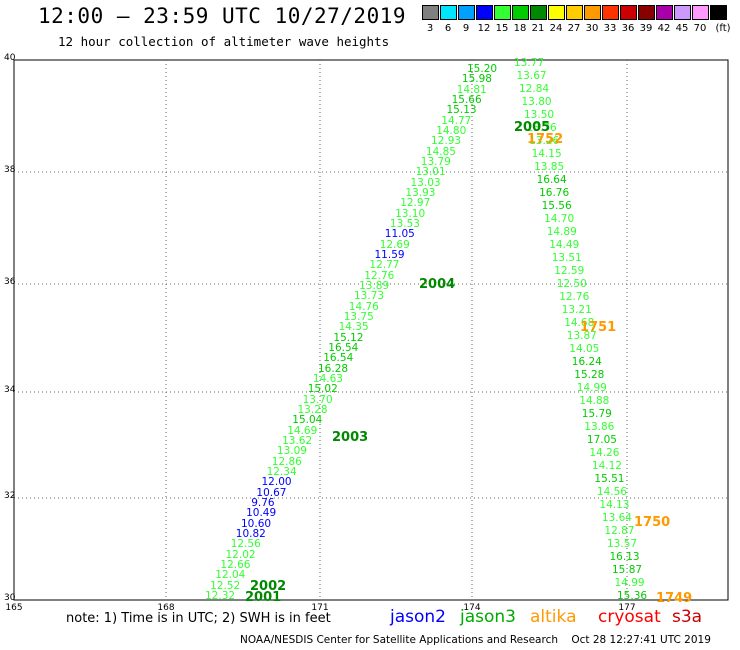 The height and width of the screenshot is (650, 740). I want to click on wave-height-value: 13.09, so click(291, 451).